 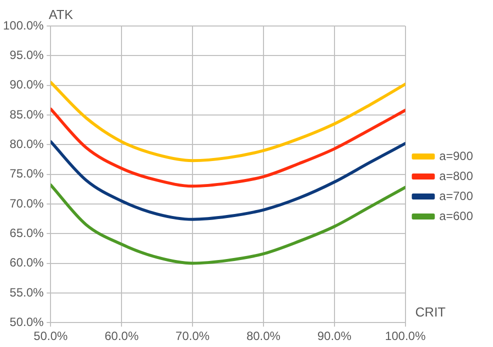 What do you see at coordinates (405, 336) in the screenshot?
I see `x-tick-label: 100.0%` at bounding box center [405, 336].